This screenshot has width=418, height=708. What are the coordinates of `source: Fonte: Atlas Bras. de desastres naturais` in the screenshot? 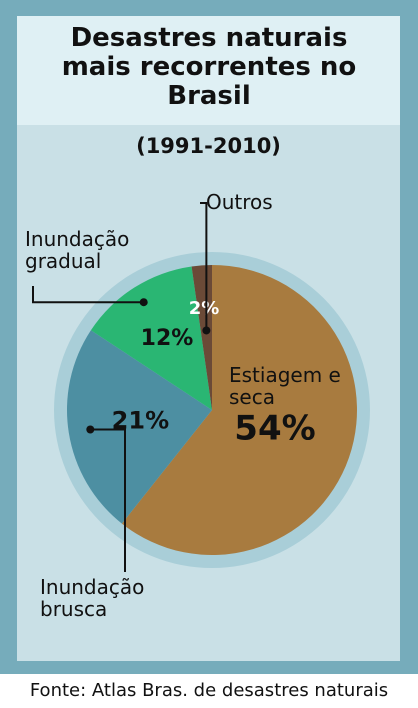 It's located at (209, 690).